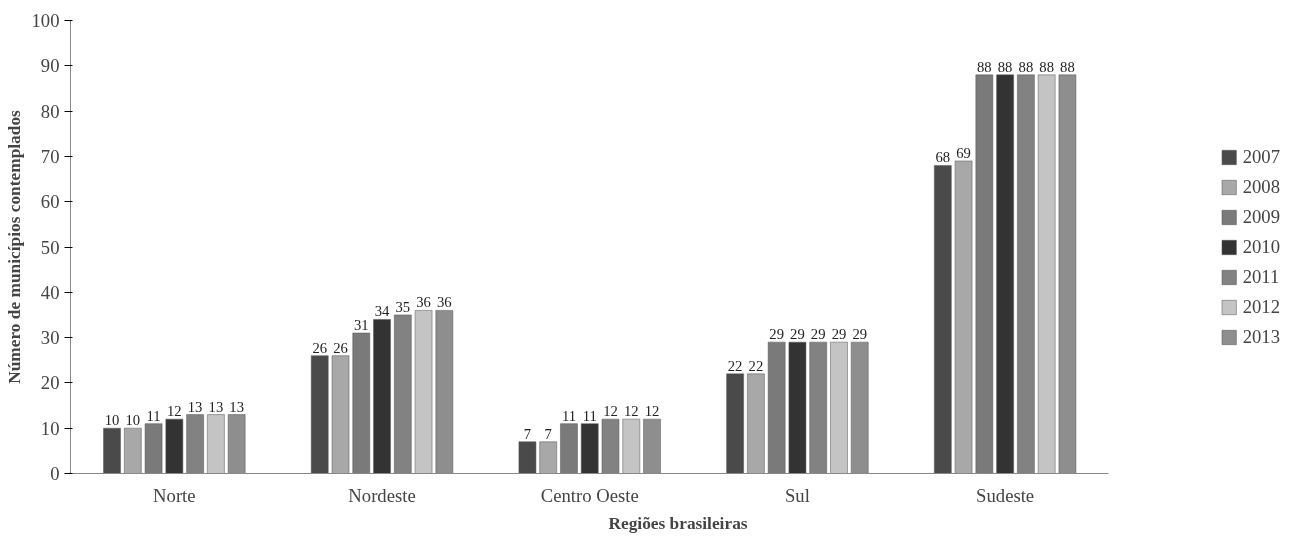 The height and width of the screenshot is (545, 1303). Describe the element at coordinates (50, 202) in the screenshot. I see `y-tick-label: 60` at that location.